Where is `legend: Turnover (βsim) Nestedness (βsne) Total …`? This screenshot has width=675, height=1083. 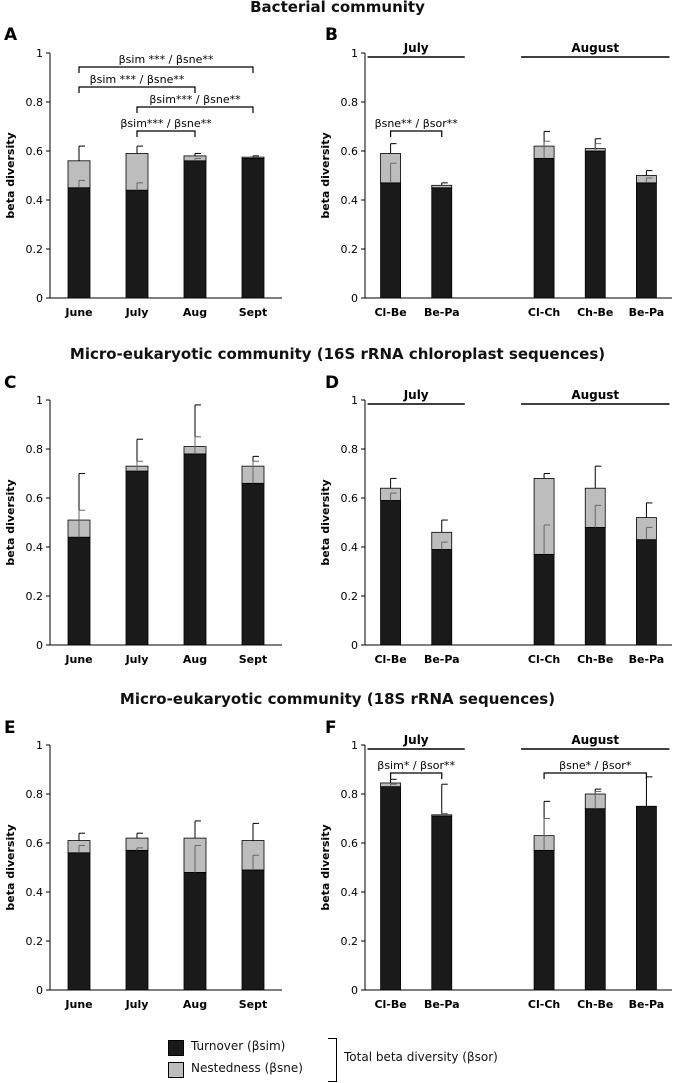
legend: Turnover (βsim) Nestedness (βsne) Total … is located at coordinates (338, 1059).